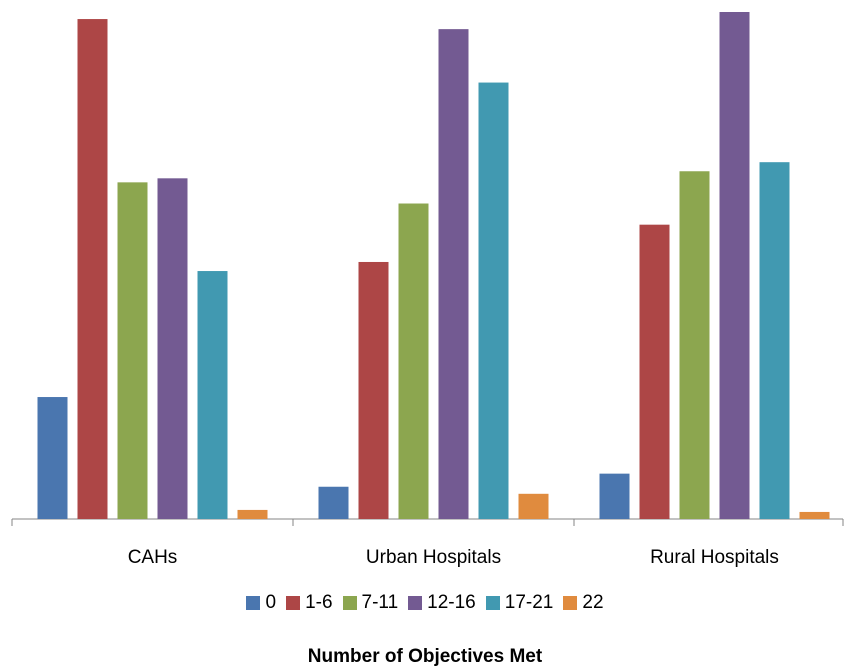  I want to click on legend-item: 7-11, so click(370, 603).